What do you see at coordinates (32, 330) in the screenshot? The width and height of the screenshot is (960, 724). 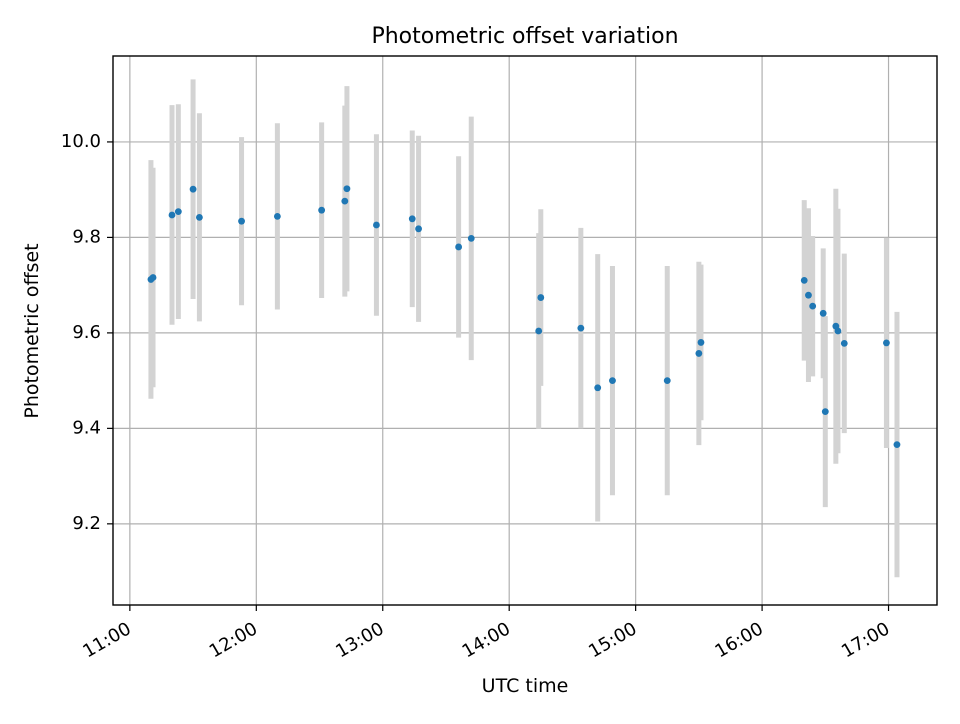 I see `y-axis-label: Photometric offset` at bounding box center [32, 330].